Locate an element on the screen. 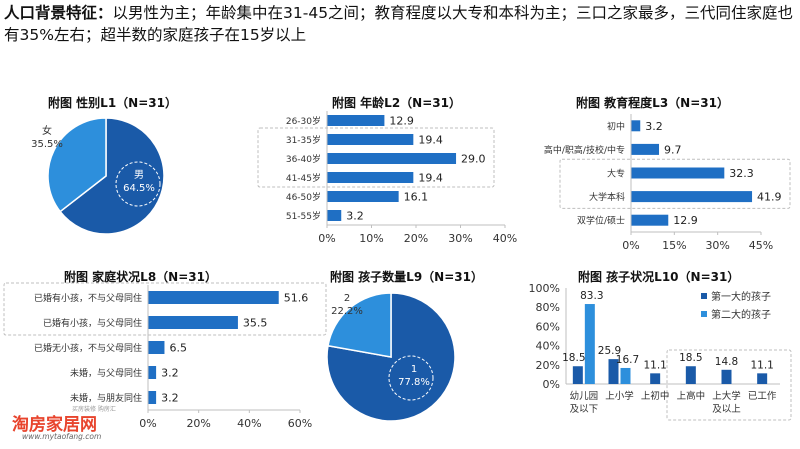 The width and height of the screenshot is (800, 449). family-value-label-1: 35.5 is located at coordinates (255, 323).